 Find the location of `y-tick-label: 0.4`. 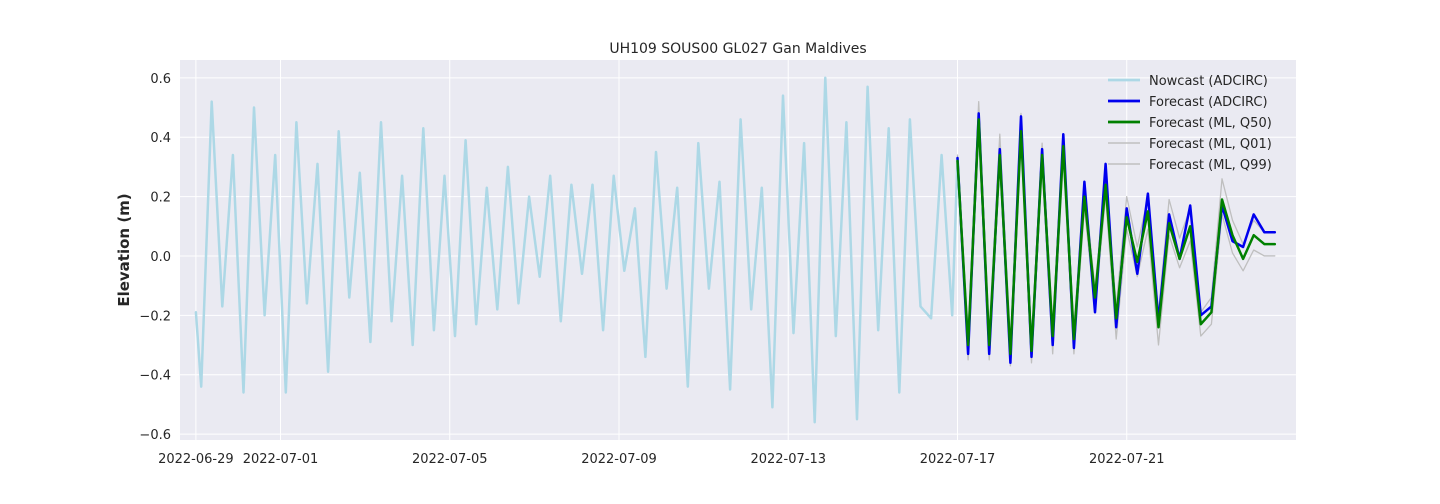

y-tick-label: 0.4 is located at coordinates (160, 138).